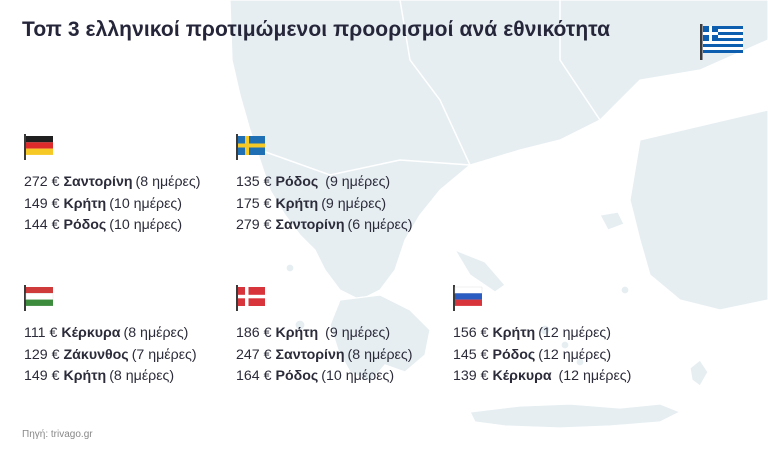  What do you see at coordinates (110, 354) in the screenshot?
I see `list-item: 129 € Ζάκυνθος (7 ημέρες)` at bounding box center [110, 354].